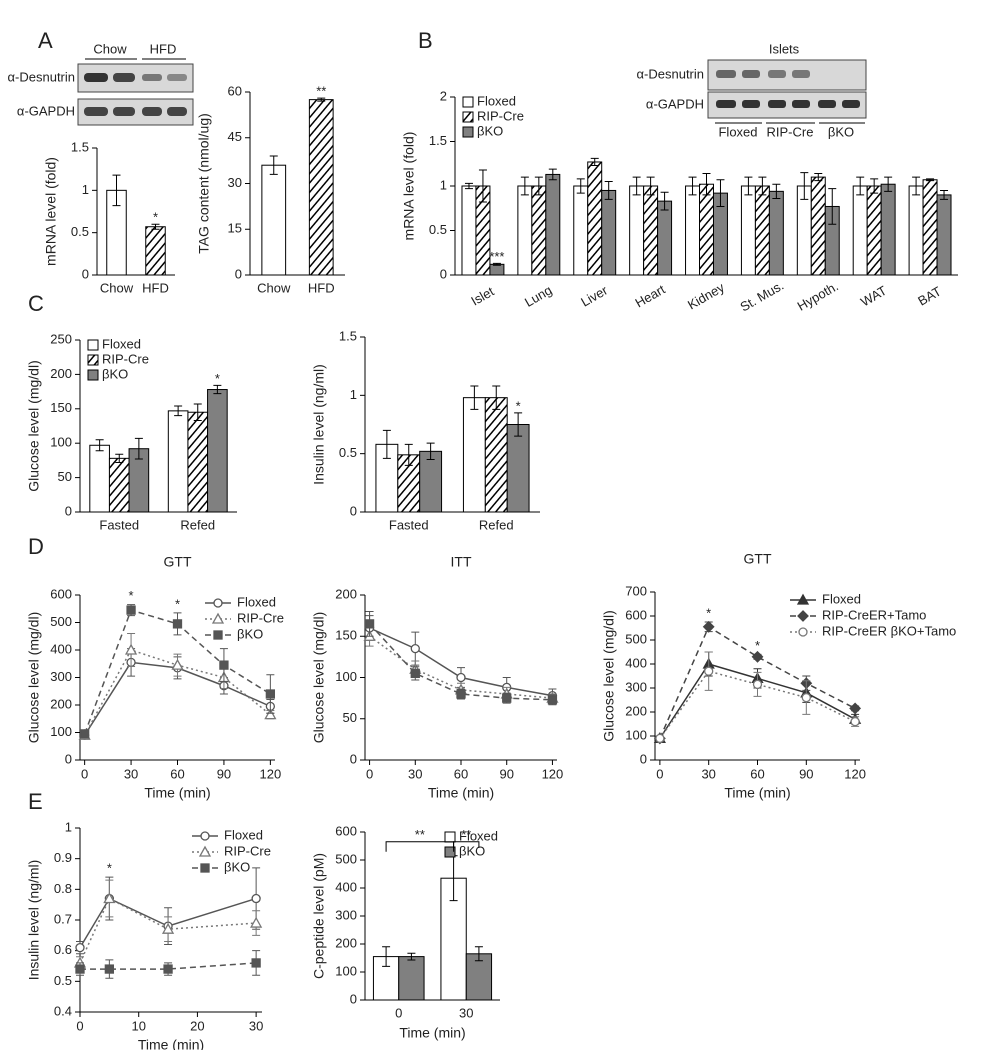 This screenshot has width=987, height=1050. I want to click on blot: Chow HFD α-Desnutrin α-GAPDH, so click(101, 83).